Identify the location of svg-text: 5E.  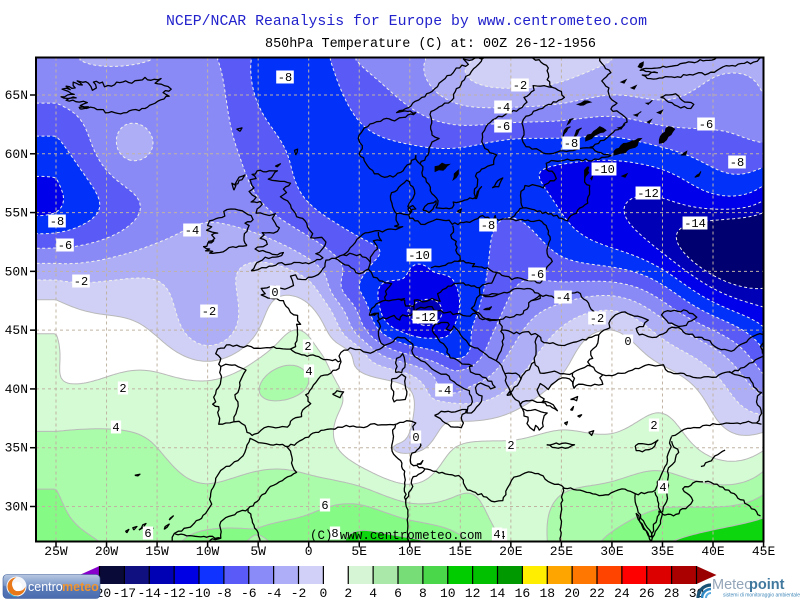
(359, 551).